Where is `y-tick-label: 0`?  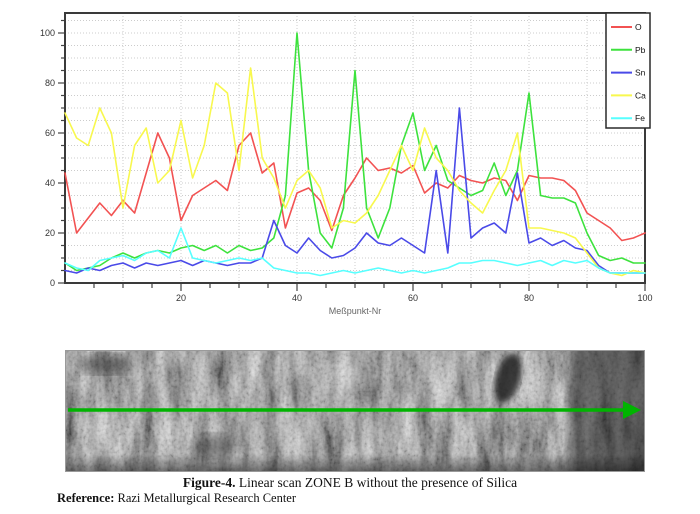
y-tick-label: 0 is located at coordinates (52, 283).